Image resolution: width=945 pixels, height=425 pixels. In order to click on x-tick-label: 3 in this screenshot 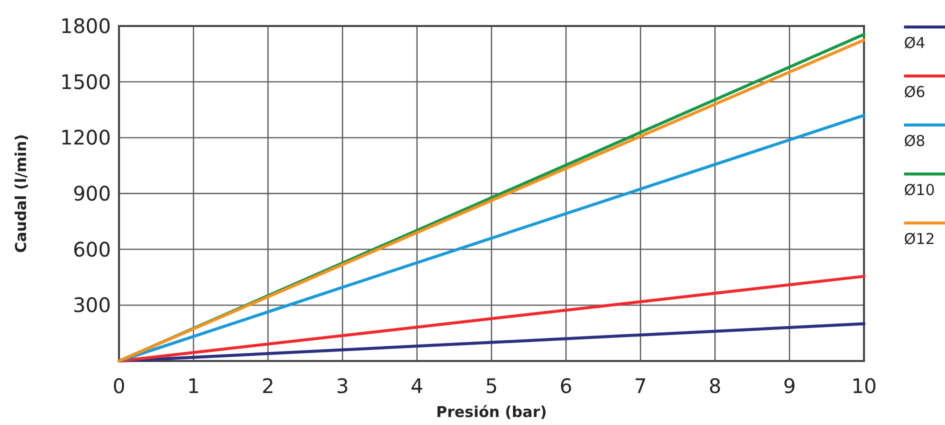, I will do `click(342, 386)`.